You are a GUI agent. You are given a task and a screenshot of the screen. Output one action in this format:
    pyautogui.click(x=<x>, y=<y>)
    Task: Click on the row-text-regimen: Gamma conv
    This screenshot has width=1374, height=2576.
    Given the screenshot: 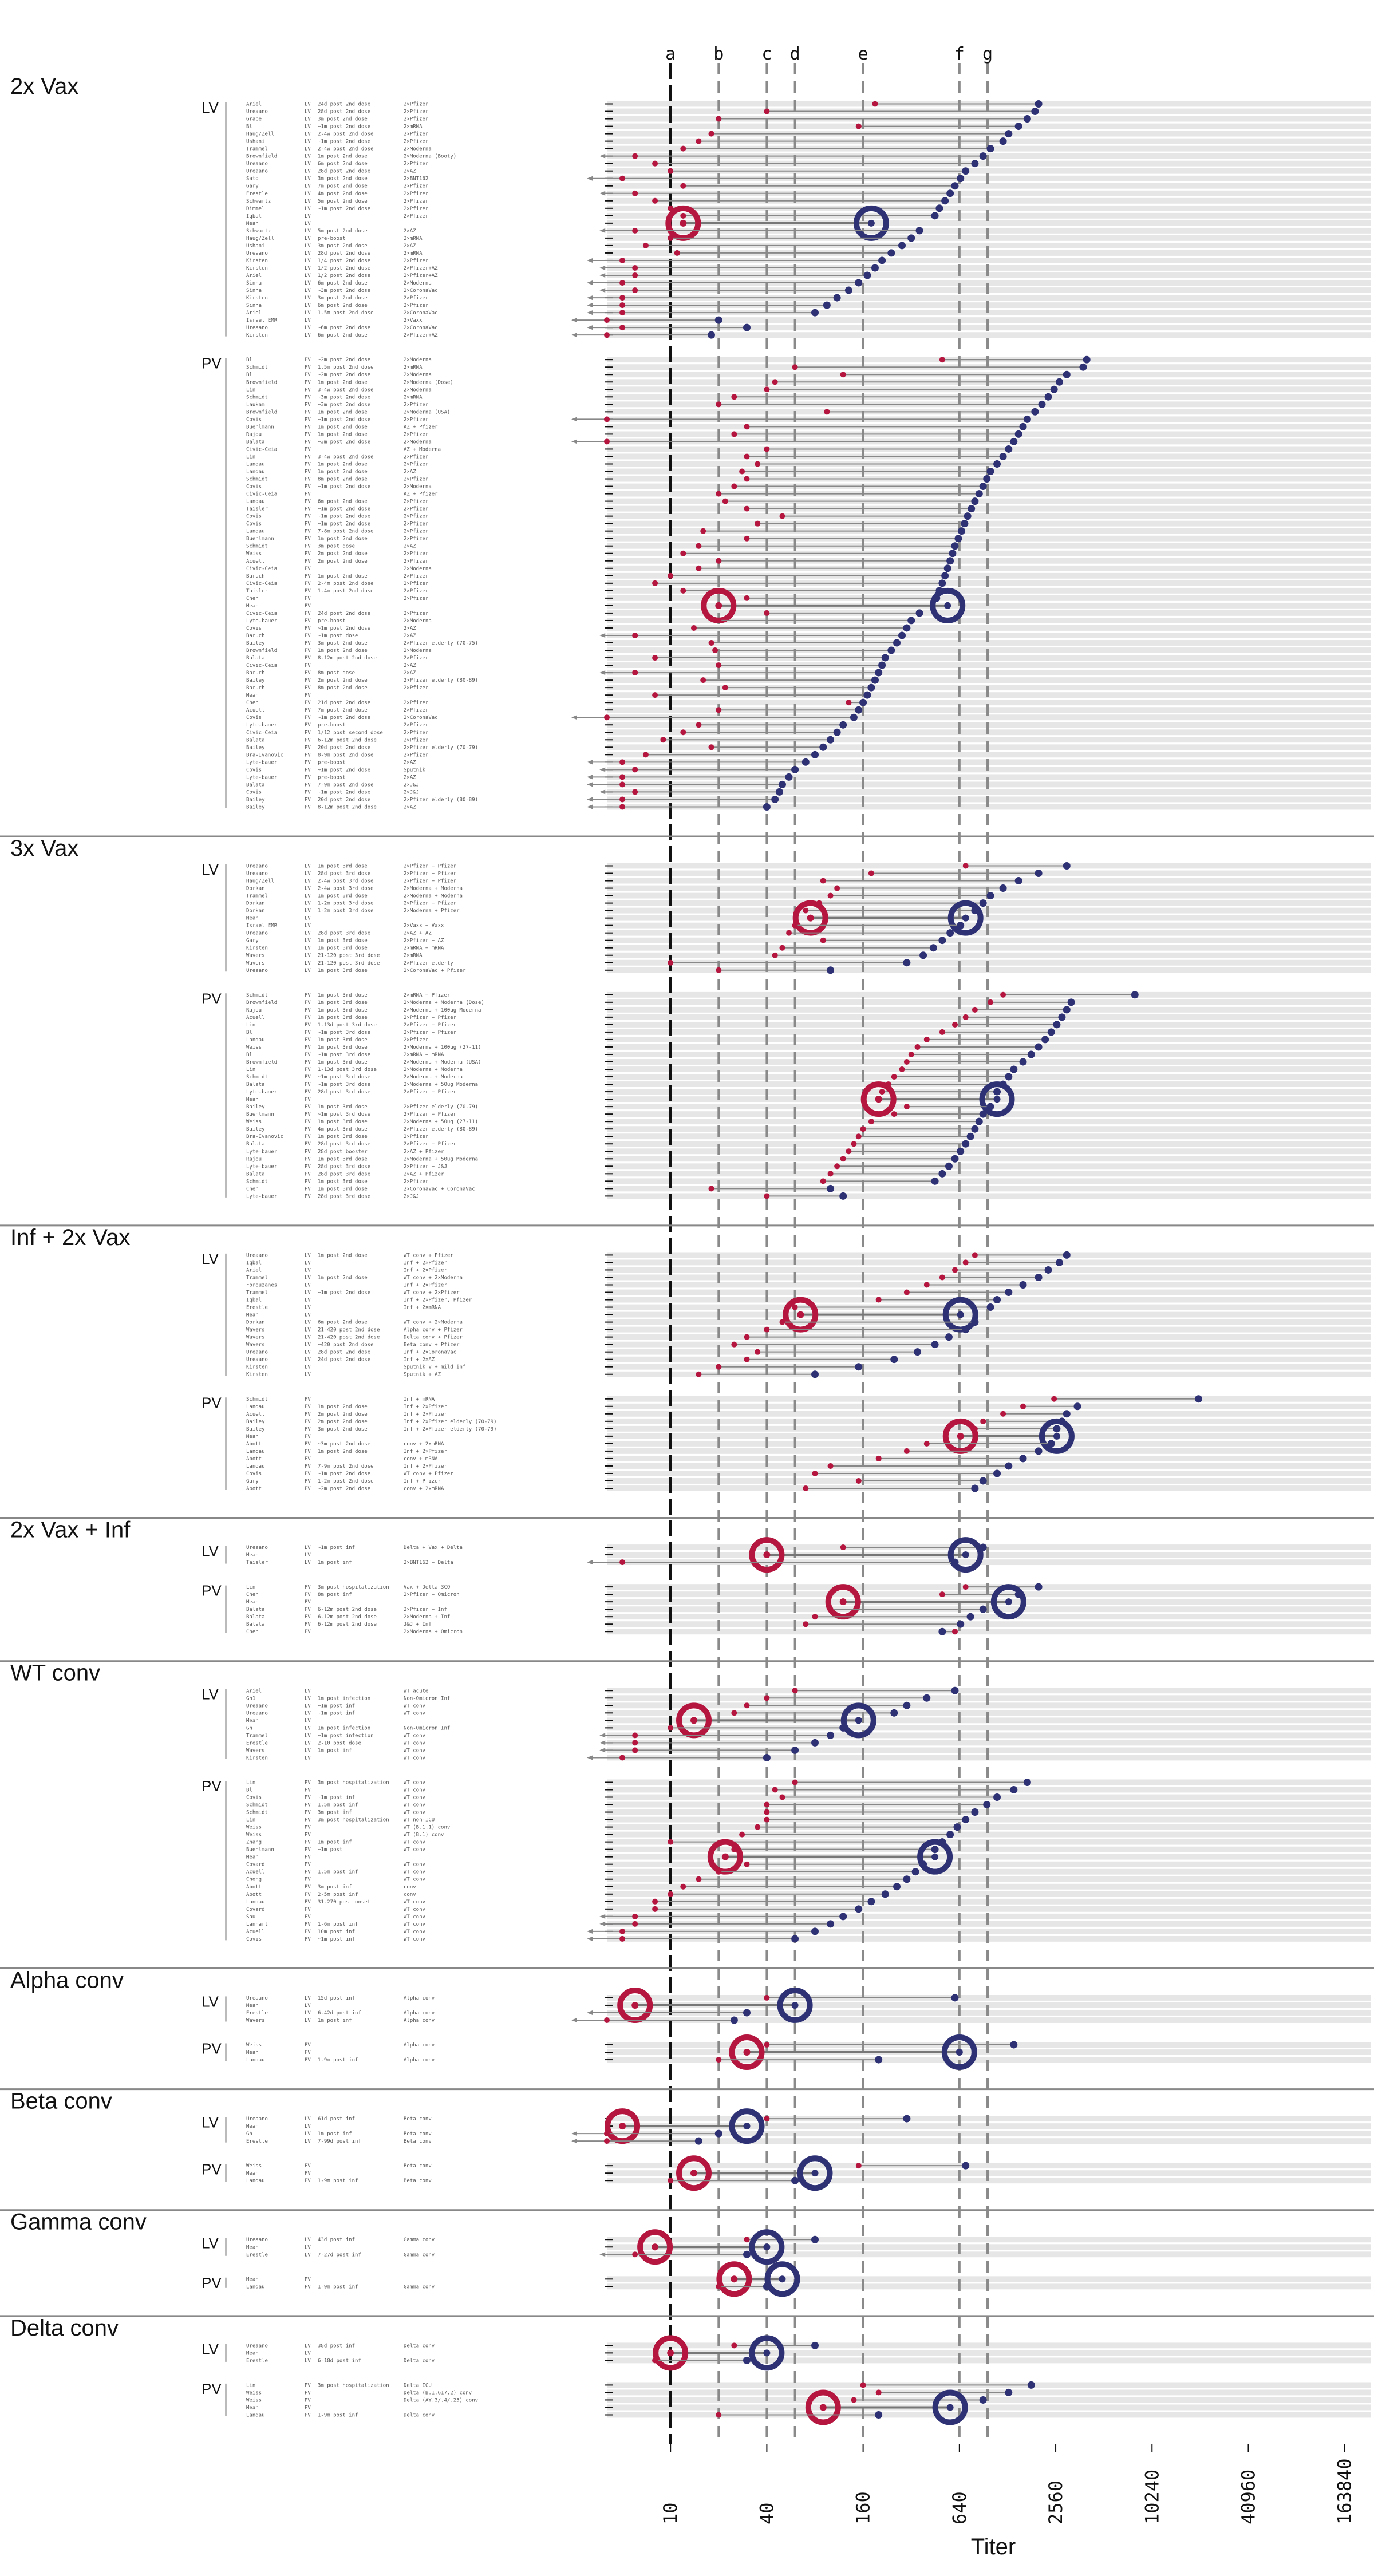 What is the action you would take?
    pyautogui.click(x=419, y=2240)
    